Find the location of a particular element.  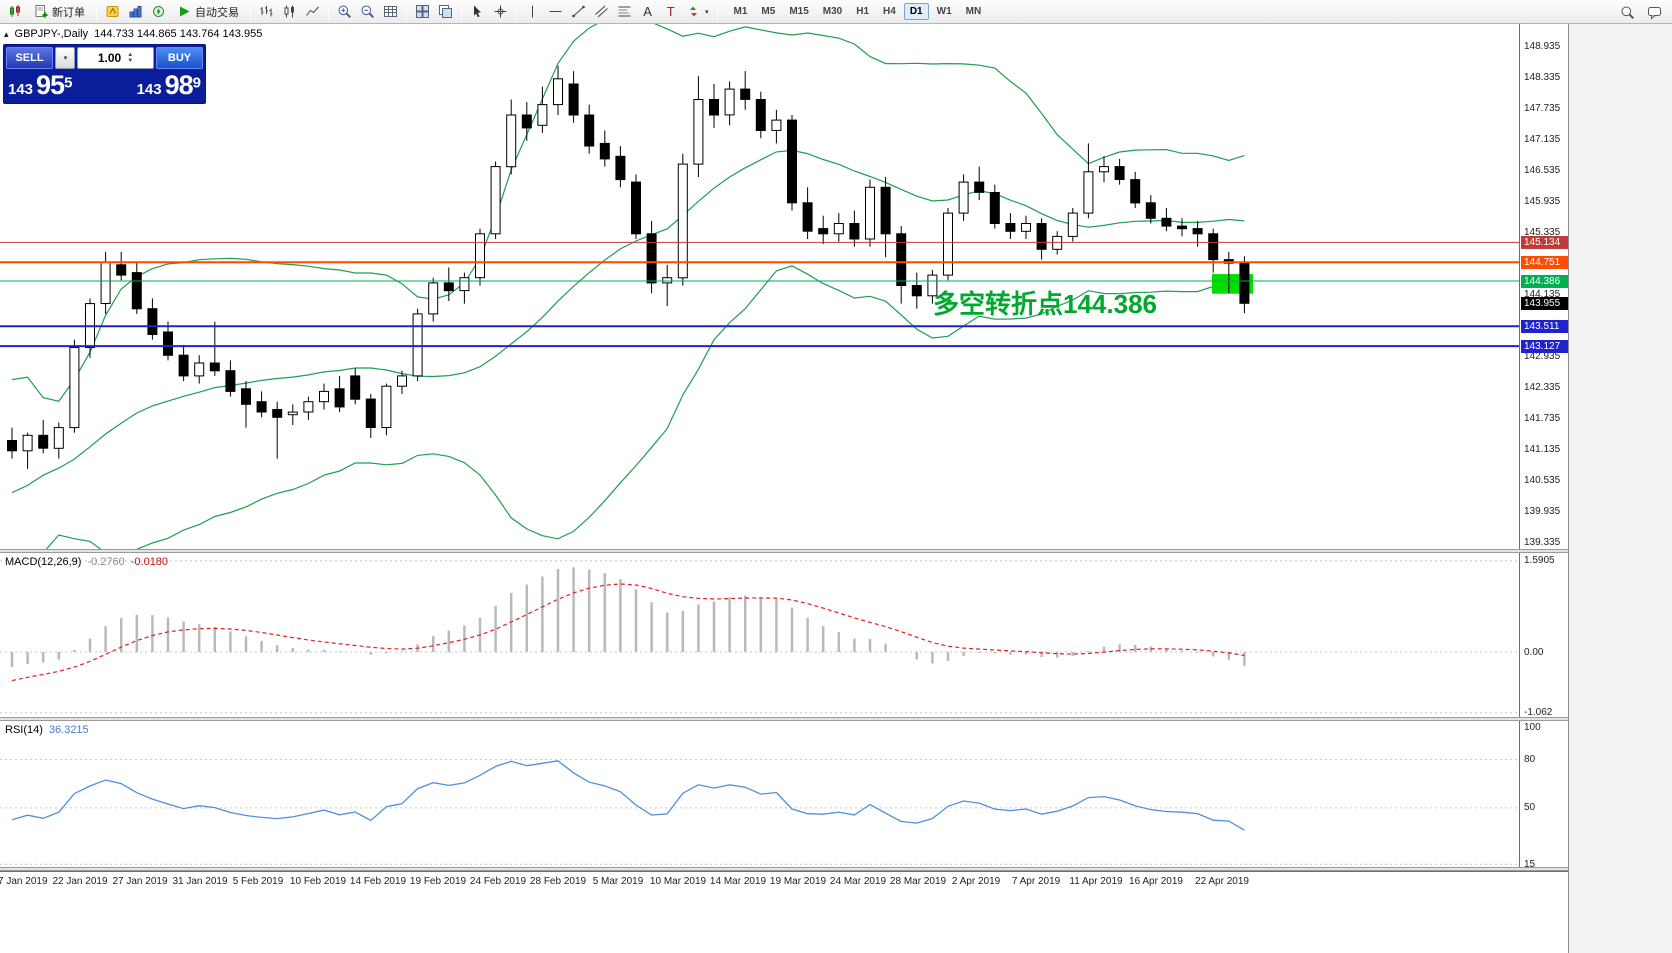

ask-price: 143 989 is located at coordinates (168, 85).